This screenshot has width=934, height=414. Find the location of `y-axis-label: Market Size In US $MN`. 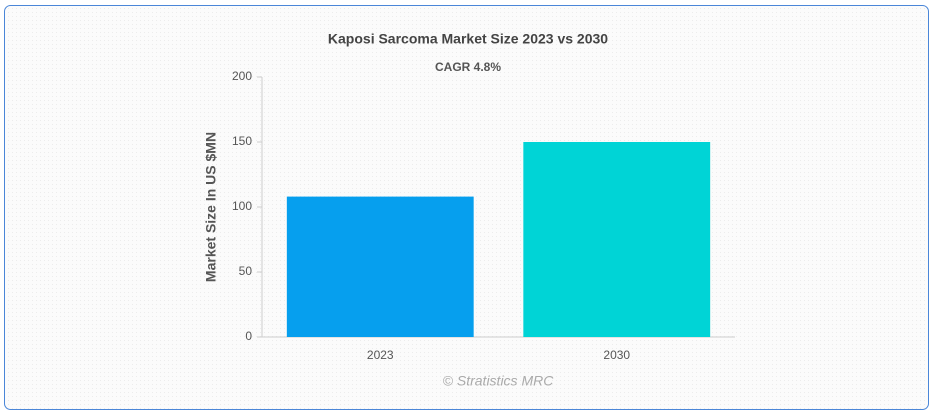

y-axis-label: Market Size In US $MN is located at coordinates (211, 207).